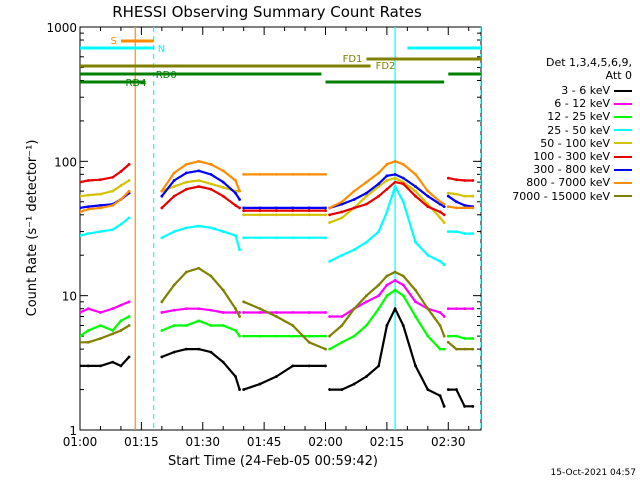 The image size is (640, 480). What do you see at coordinates (561, 196) in the screenshot?
I see `legend-label: 7000 - 15000 keV` at bounding box center [561, 196].